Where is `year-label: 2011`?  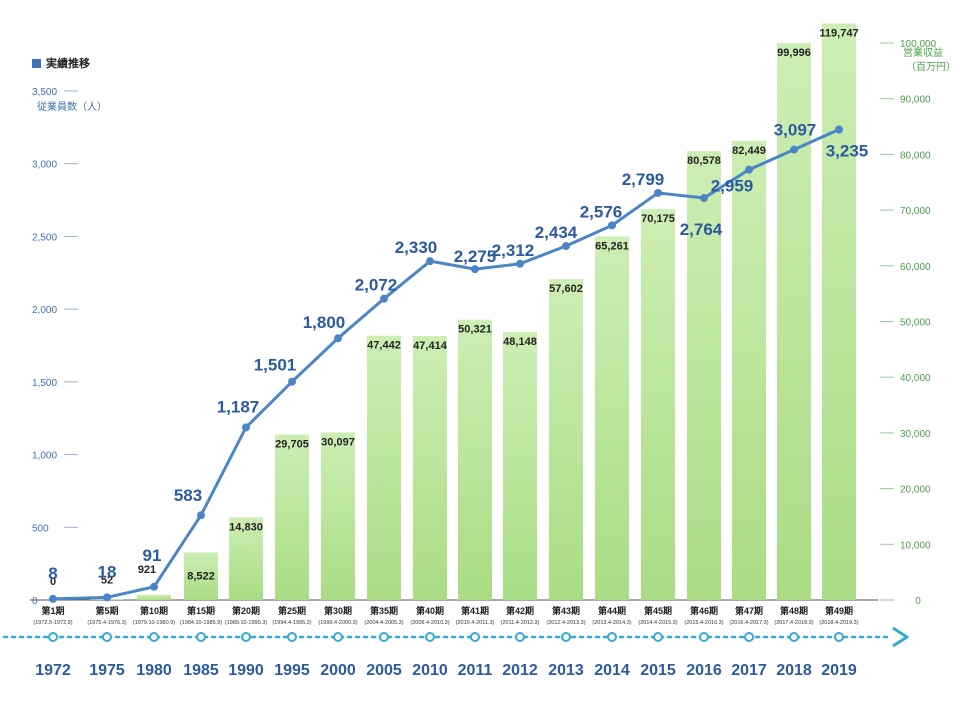
year-label: 2011 is located at coordinates (475, 670).